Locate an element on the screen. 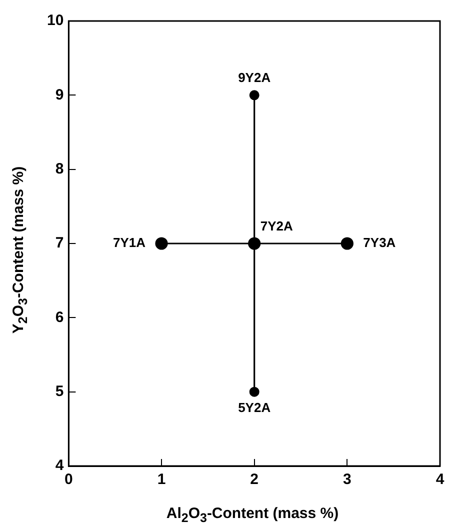 Image resolution: width=462 pixels, height=531 pixels. y-tick-label: 4 is located at coordinates (59, 465).